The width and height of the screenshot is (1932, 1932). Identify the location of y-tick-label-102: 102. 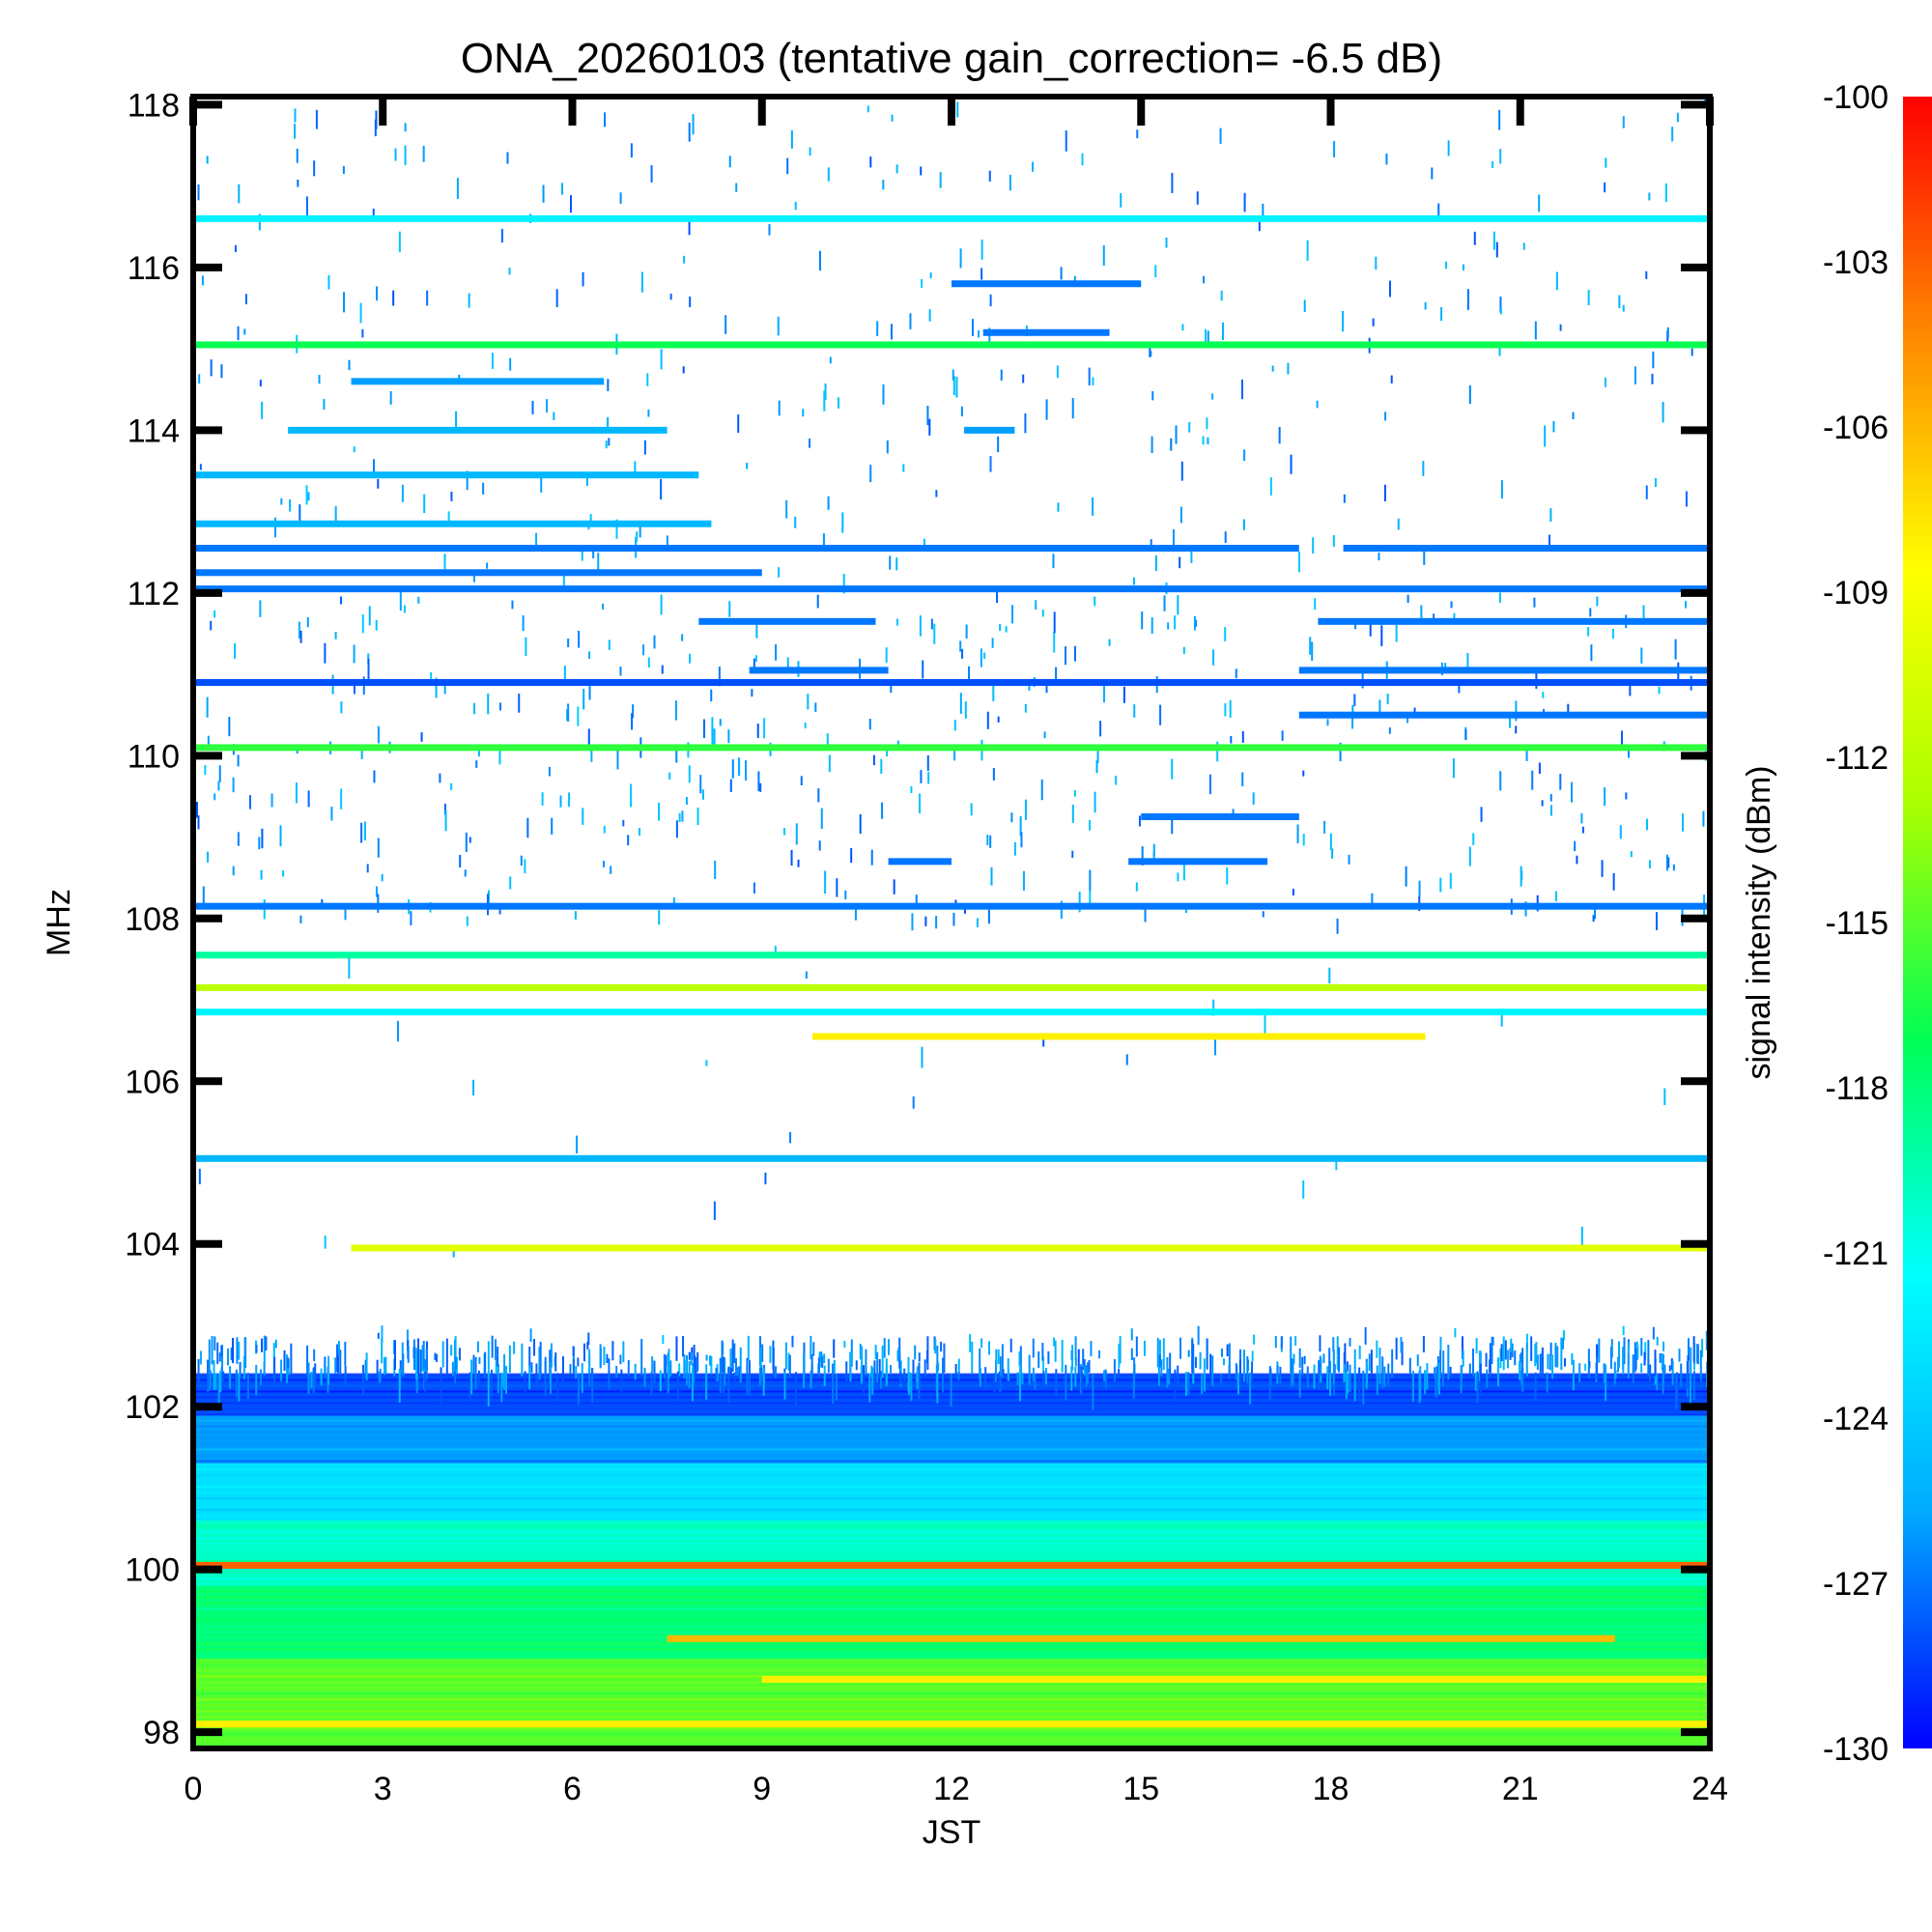
(152, 1407).